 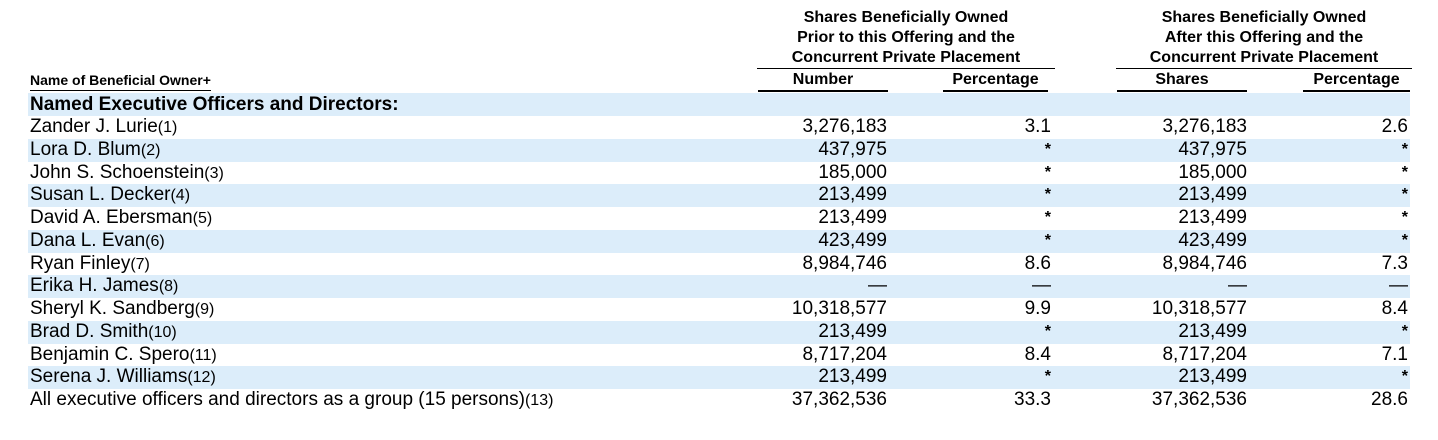 I want to click on prior-header-line-3: Concurrent Private Placement, so click(x=906, y=58).